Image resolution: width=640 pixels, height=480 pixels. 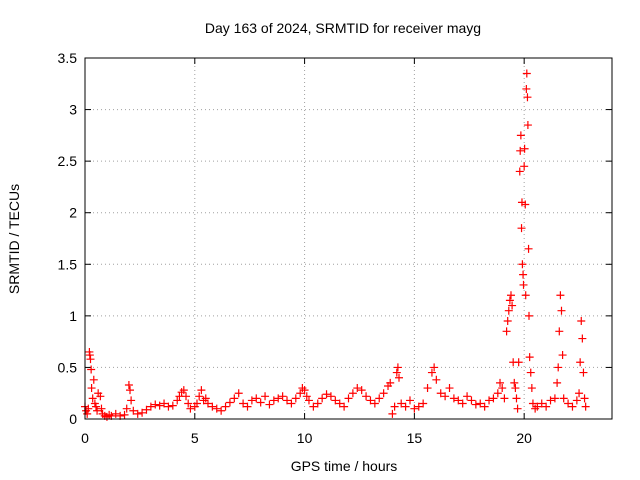 What do you see at coordinates (73, 213) in the screenshot?
I see `y-tick-label: 2` at bounding box center [73, 213].